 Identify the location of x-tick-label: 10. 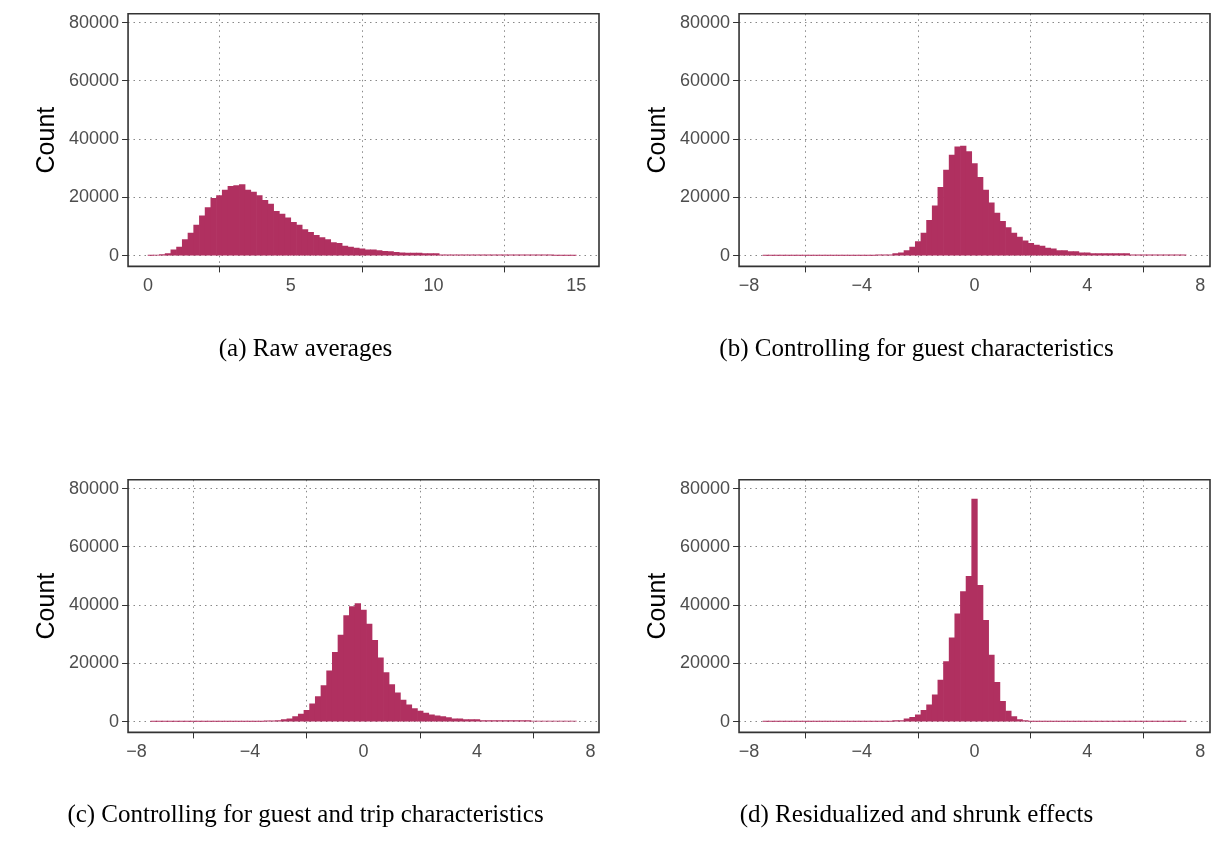
(433, 285).